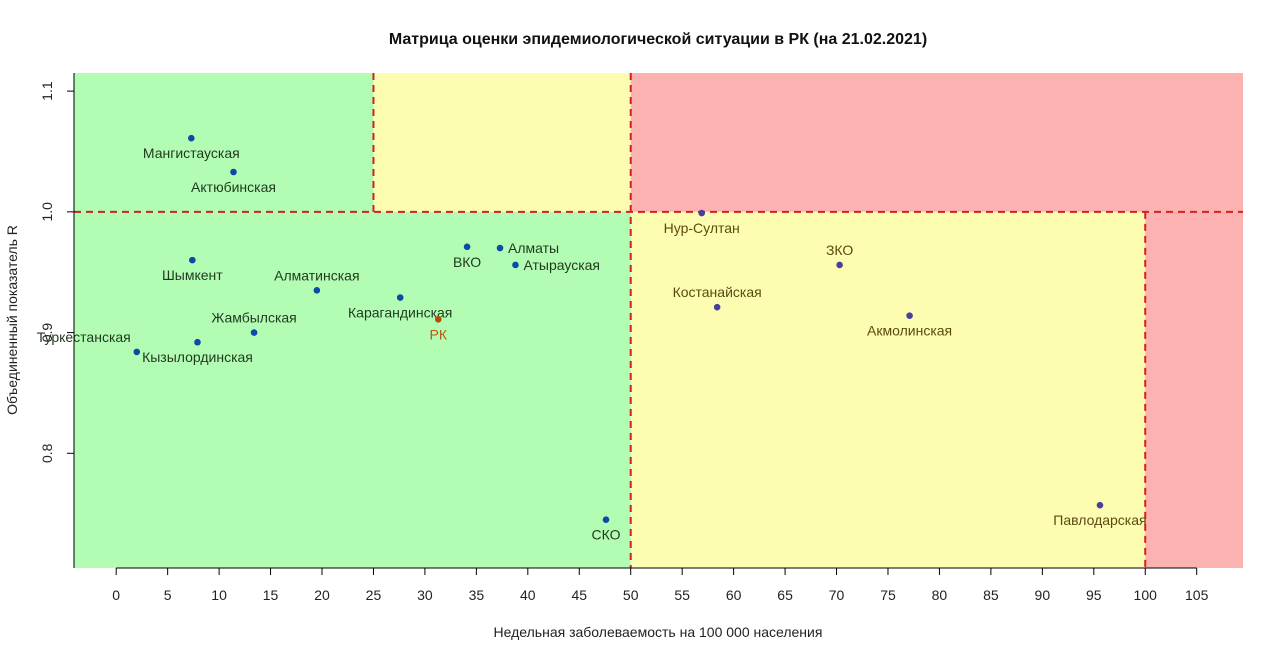 This screenshot has height=660, width=1280. I want to click on point-label-6: Кызылординская, so click(197, 357).